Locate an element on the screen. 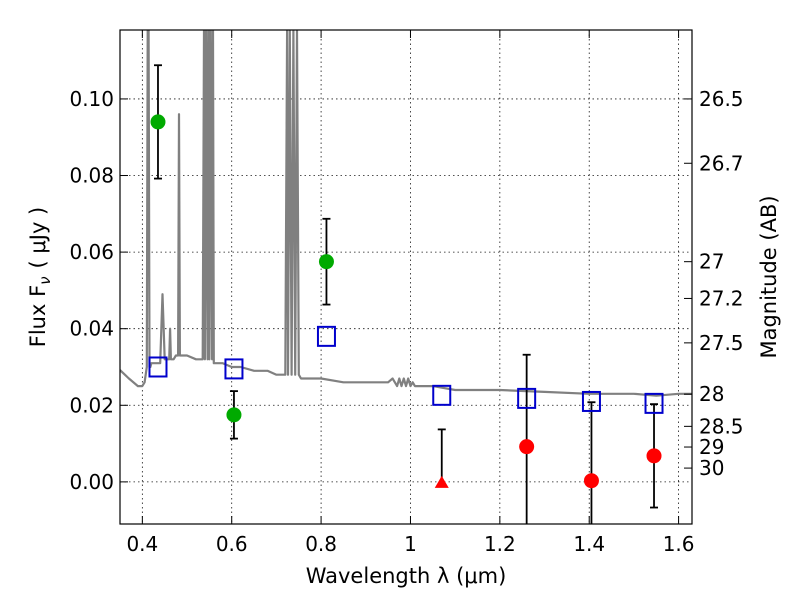 The width and height of the screenshot is (800, 600). x-tick-label: 1 is located at coordinates (410, 544).